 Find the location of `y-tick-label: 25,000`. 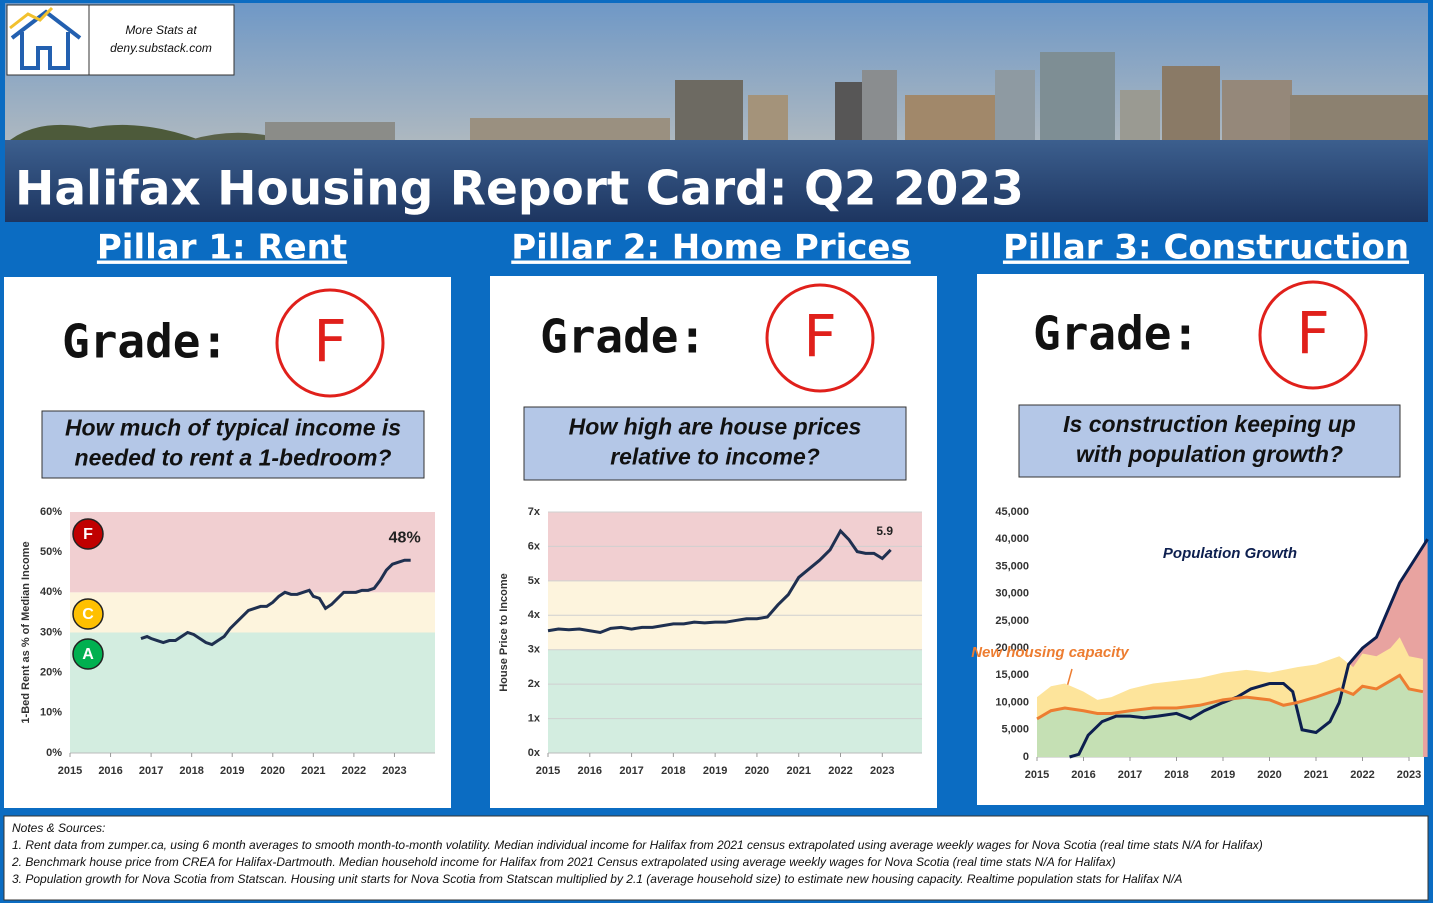

y-tick-label: 25,000 is located at coordinates (1012, 621).